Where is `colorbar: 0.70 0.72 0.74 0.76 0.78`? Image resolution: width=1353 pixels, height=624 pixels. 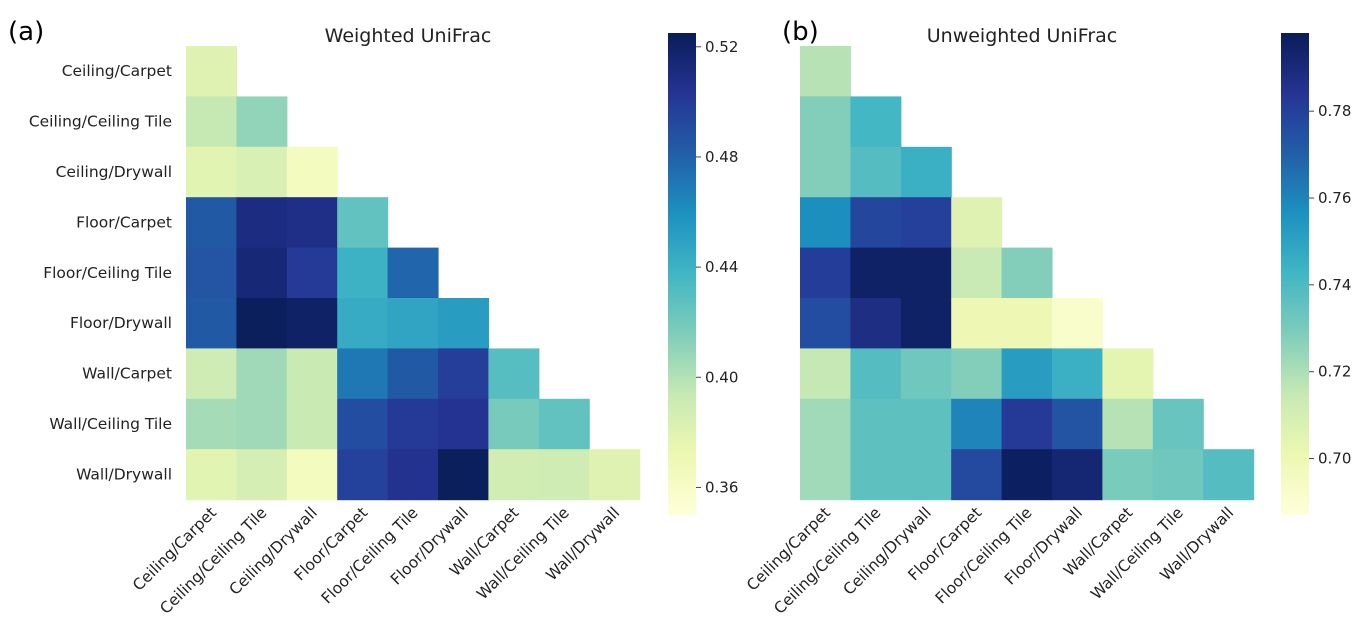 colorbar: 0.70 0.72 0.74 0.76 0.78 is located at coordinates (1316, 274).